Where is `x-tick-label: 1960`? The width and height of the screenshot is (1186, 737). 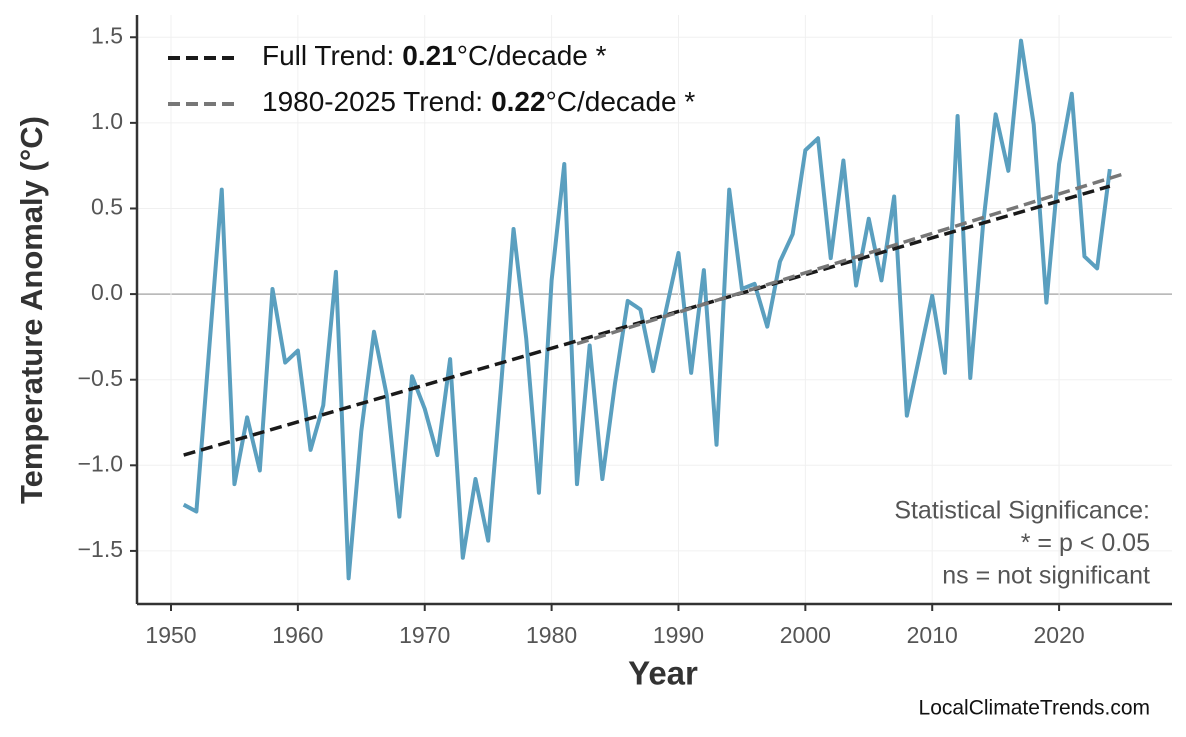
x-tick-label: 1960 is located at coordinates (297, 635).